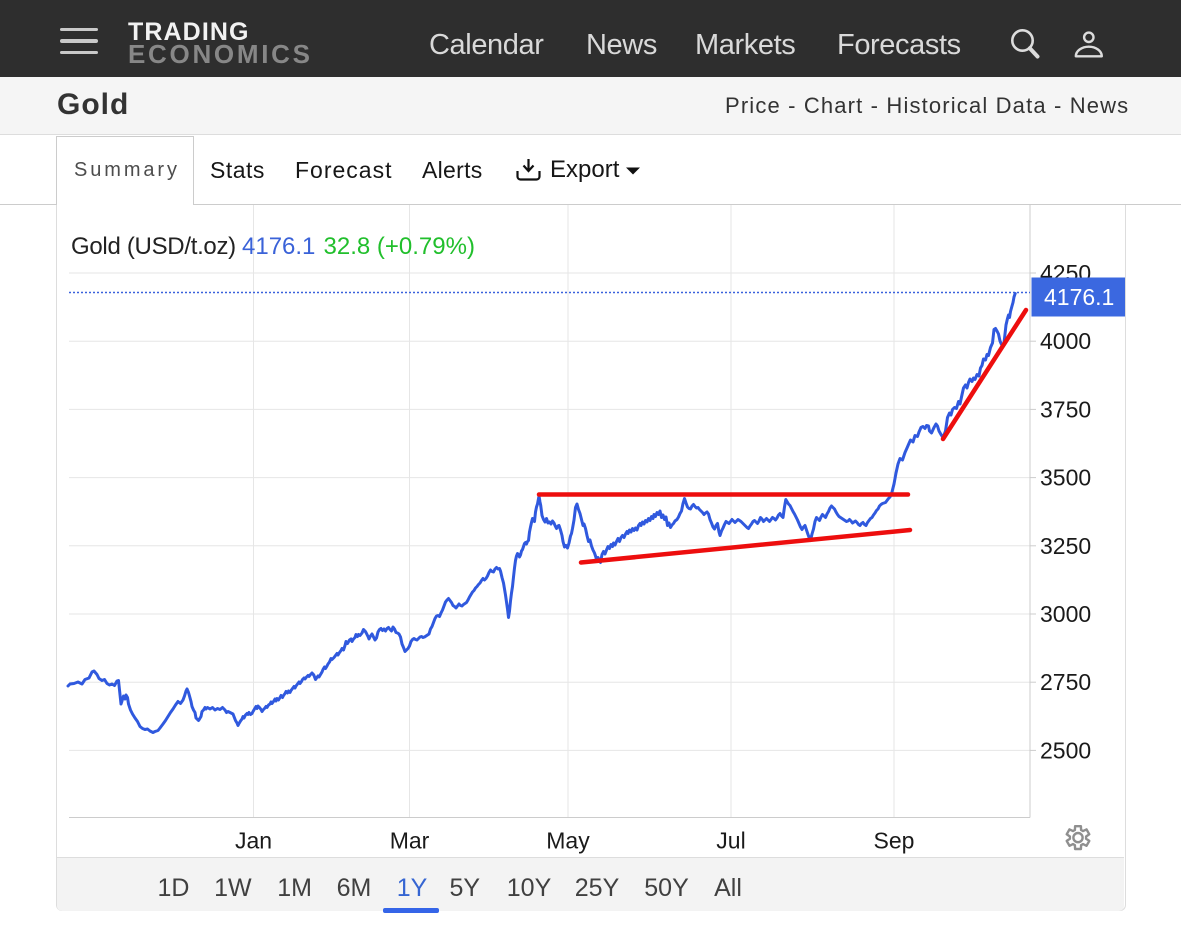  I want to click on svg-text: 4000, so click(1065, 341).